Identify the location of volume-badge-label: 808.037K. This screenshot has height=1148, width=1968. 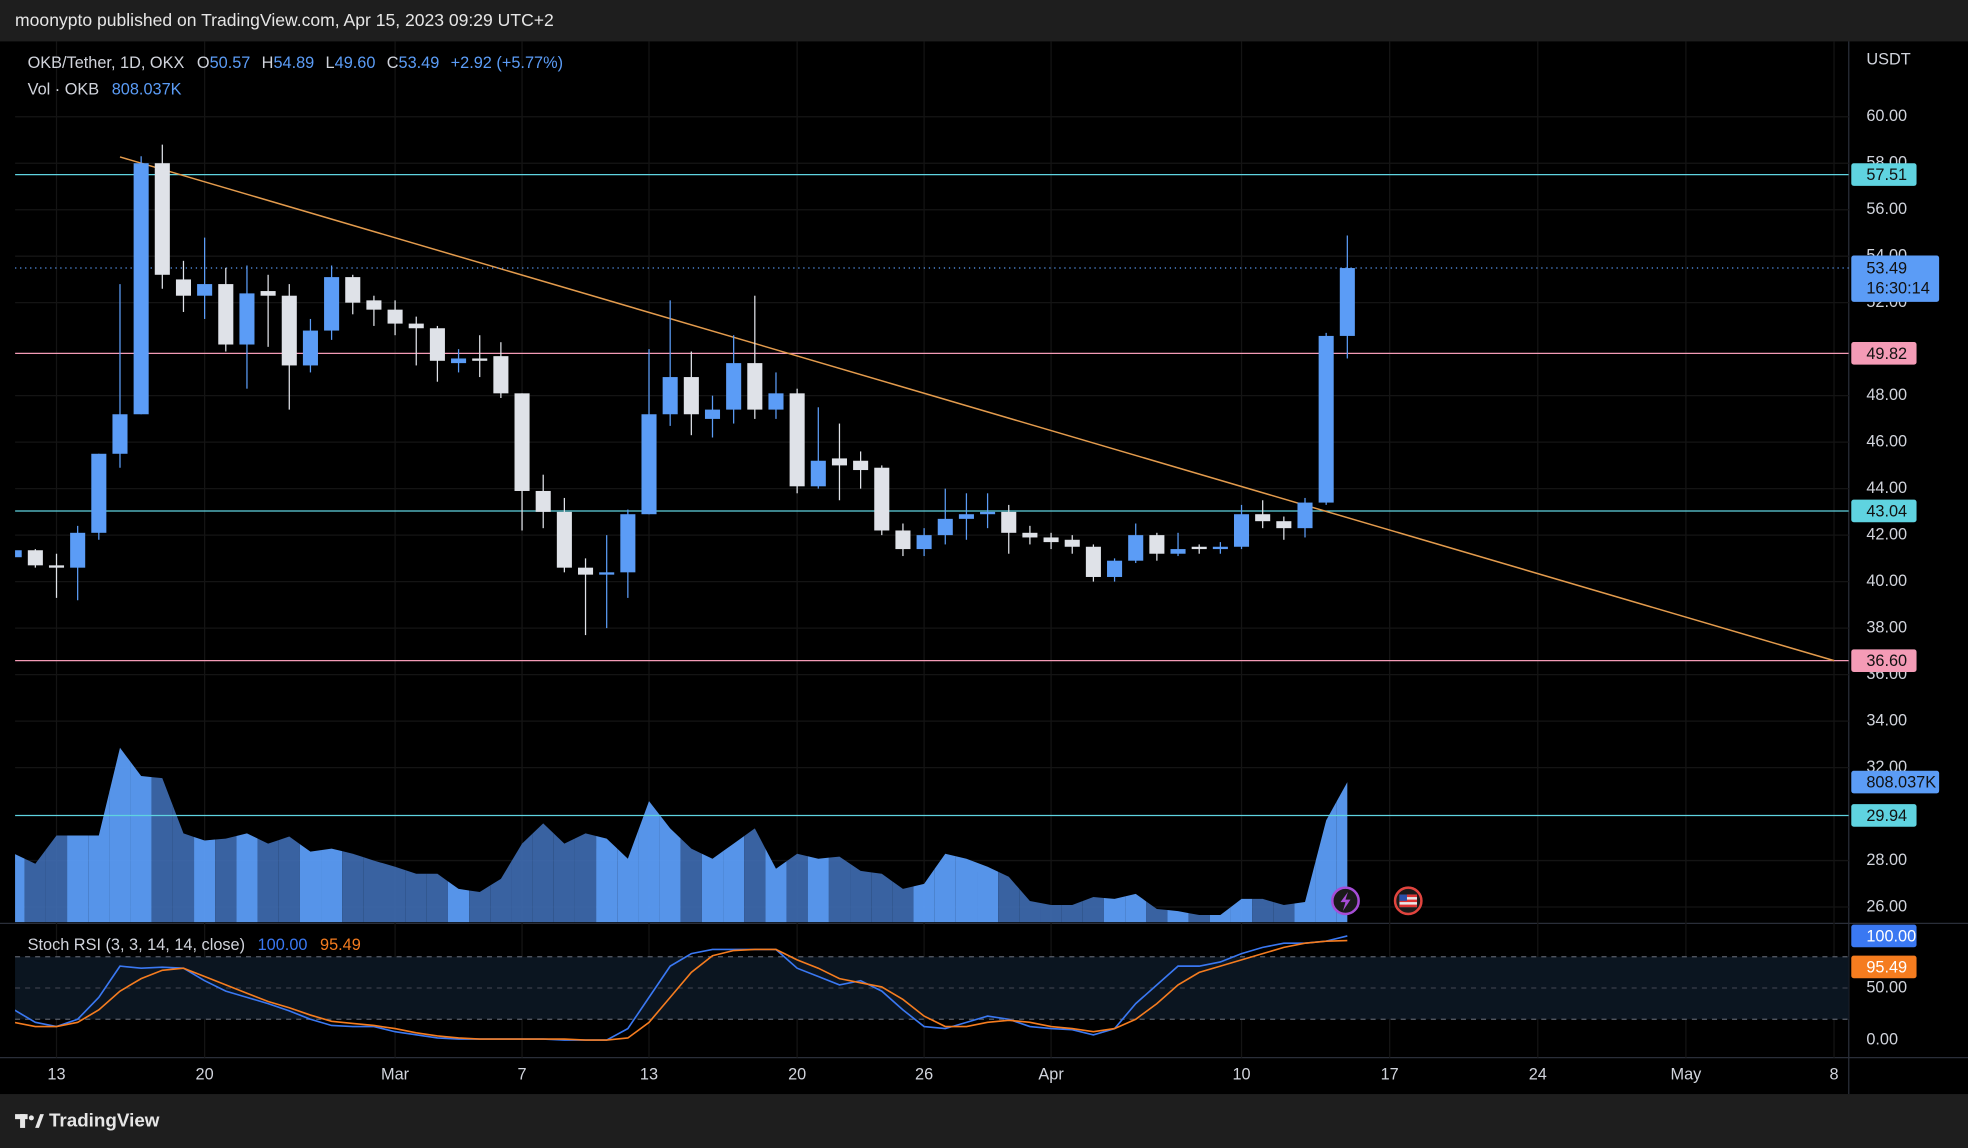
(1901, 783).